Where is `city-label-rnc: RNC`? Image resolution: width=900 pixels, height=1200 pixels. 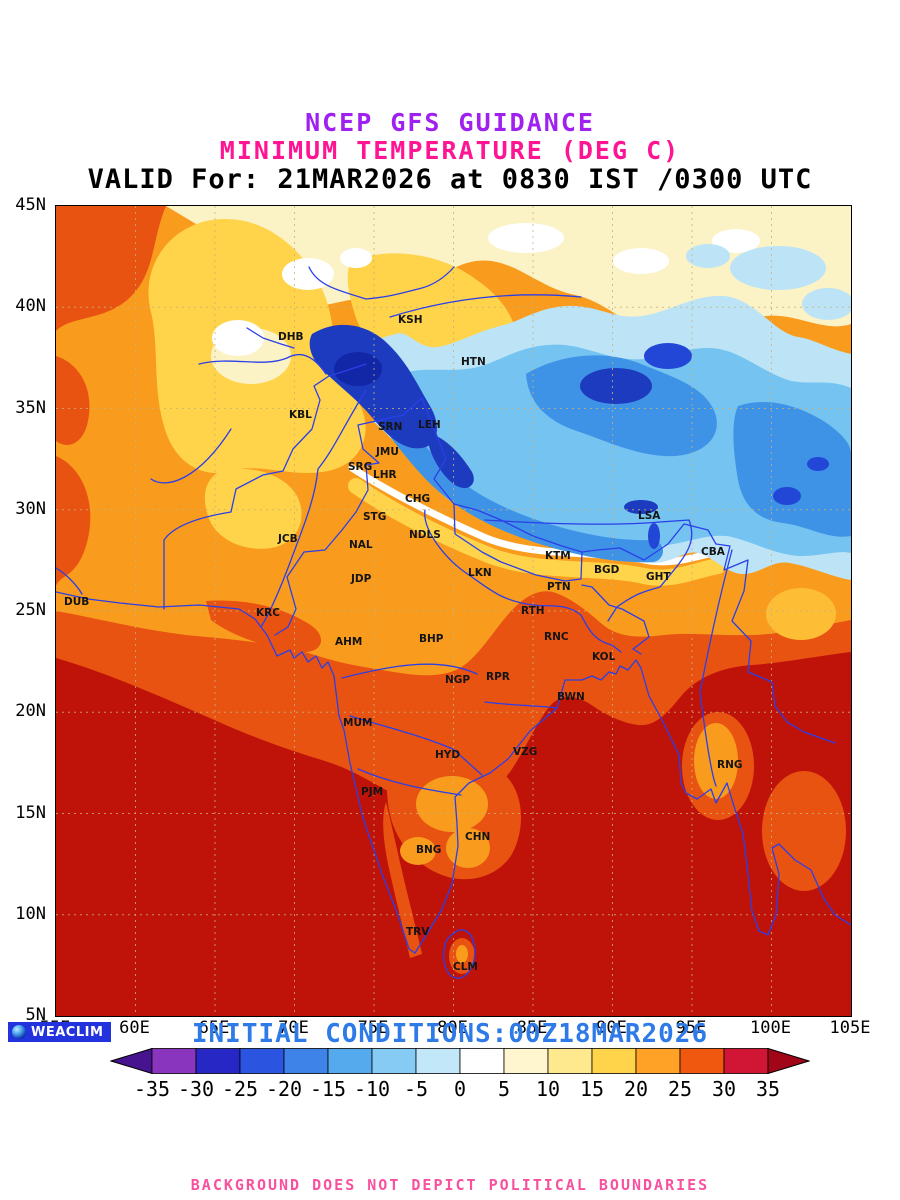 city-label-rnc: RNC is located at coordinates (556, 637).